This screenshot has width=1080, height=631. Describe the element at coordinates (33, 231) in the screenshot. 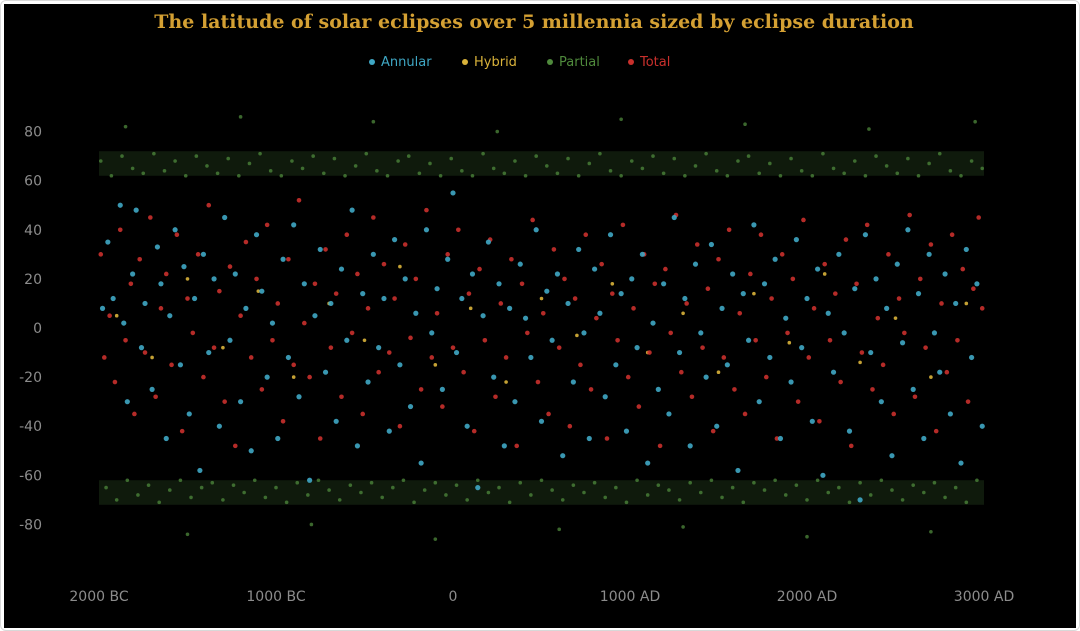

I see `y-tick-label: 40` at that location.